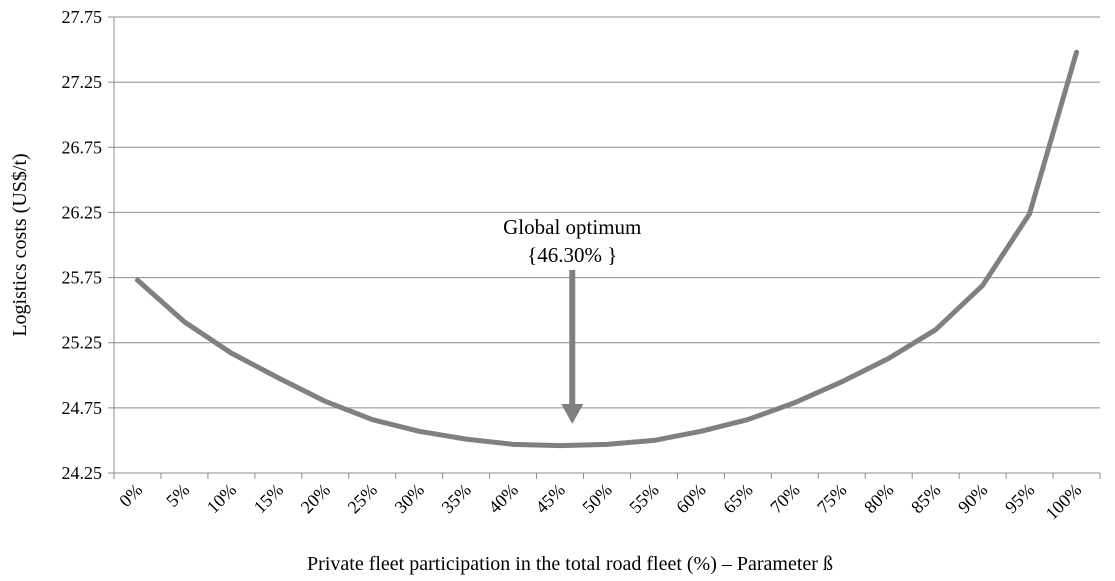 This screenshot has width=1115, height=581. Describe the element at coordinates (572, 319) in the screenshot. I see `global-optimum-annotation: Global optimum {46.30% }` at that location.